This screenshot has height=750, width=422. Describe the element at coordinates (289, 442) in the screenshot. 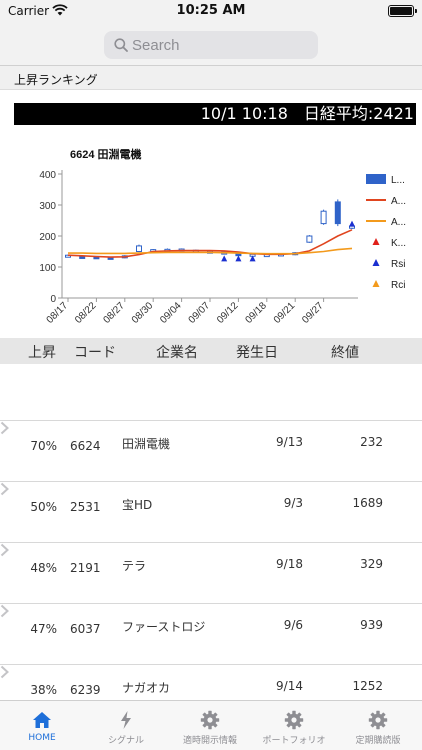

I see `occurrence-date: 9/13` at that location.